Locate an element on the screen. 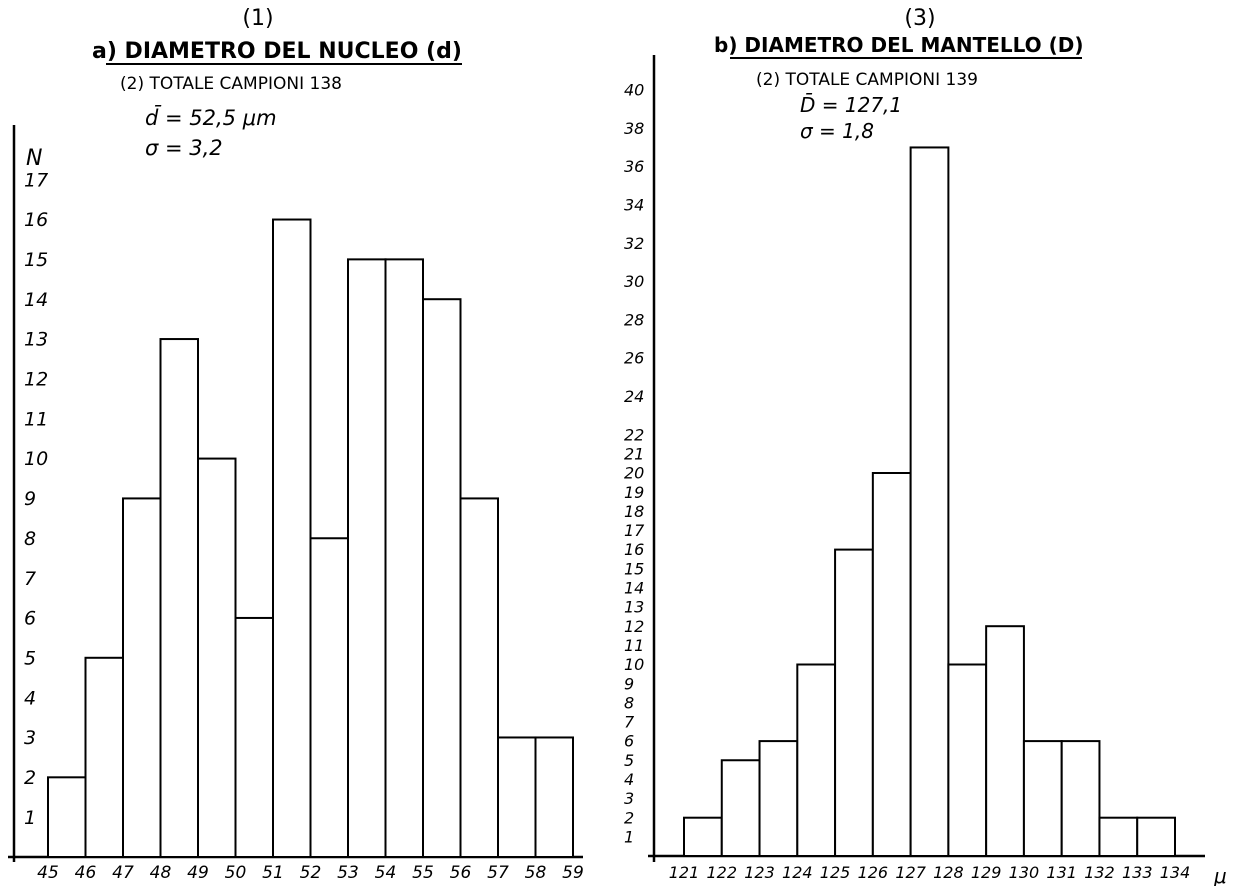 The image size is (1233, 886). chart-b-title: b) DIAMETRO DEL MANTELLO (D) is located at coordinates (899, 45).